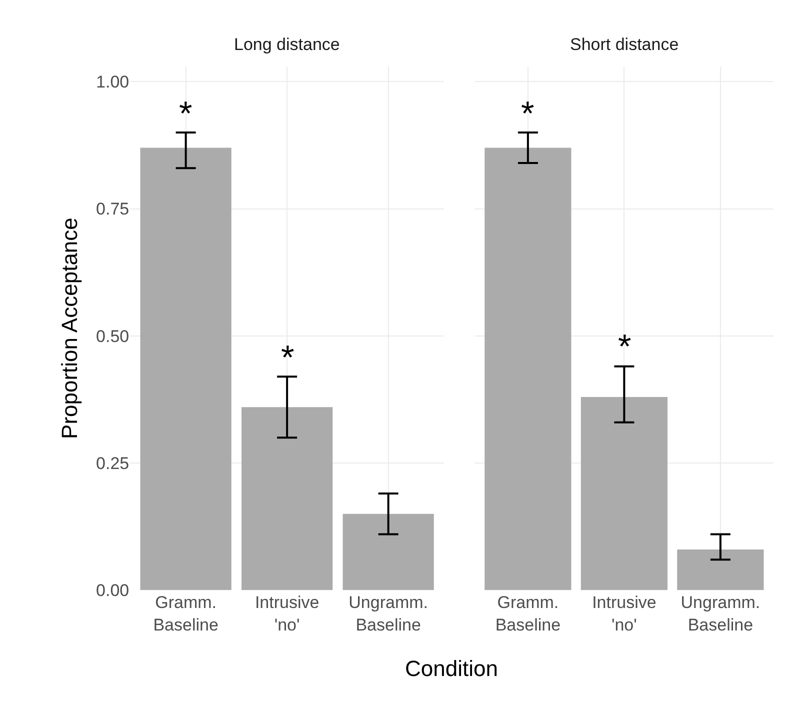  Describe the element at coordinates (113, 463) in the screenshot. I see `y-tick-label: 0.25` at that location.